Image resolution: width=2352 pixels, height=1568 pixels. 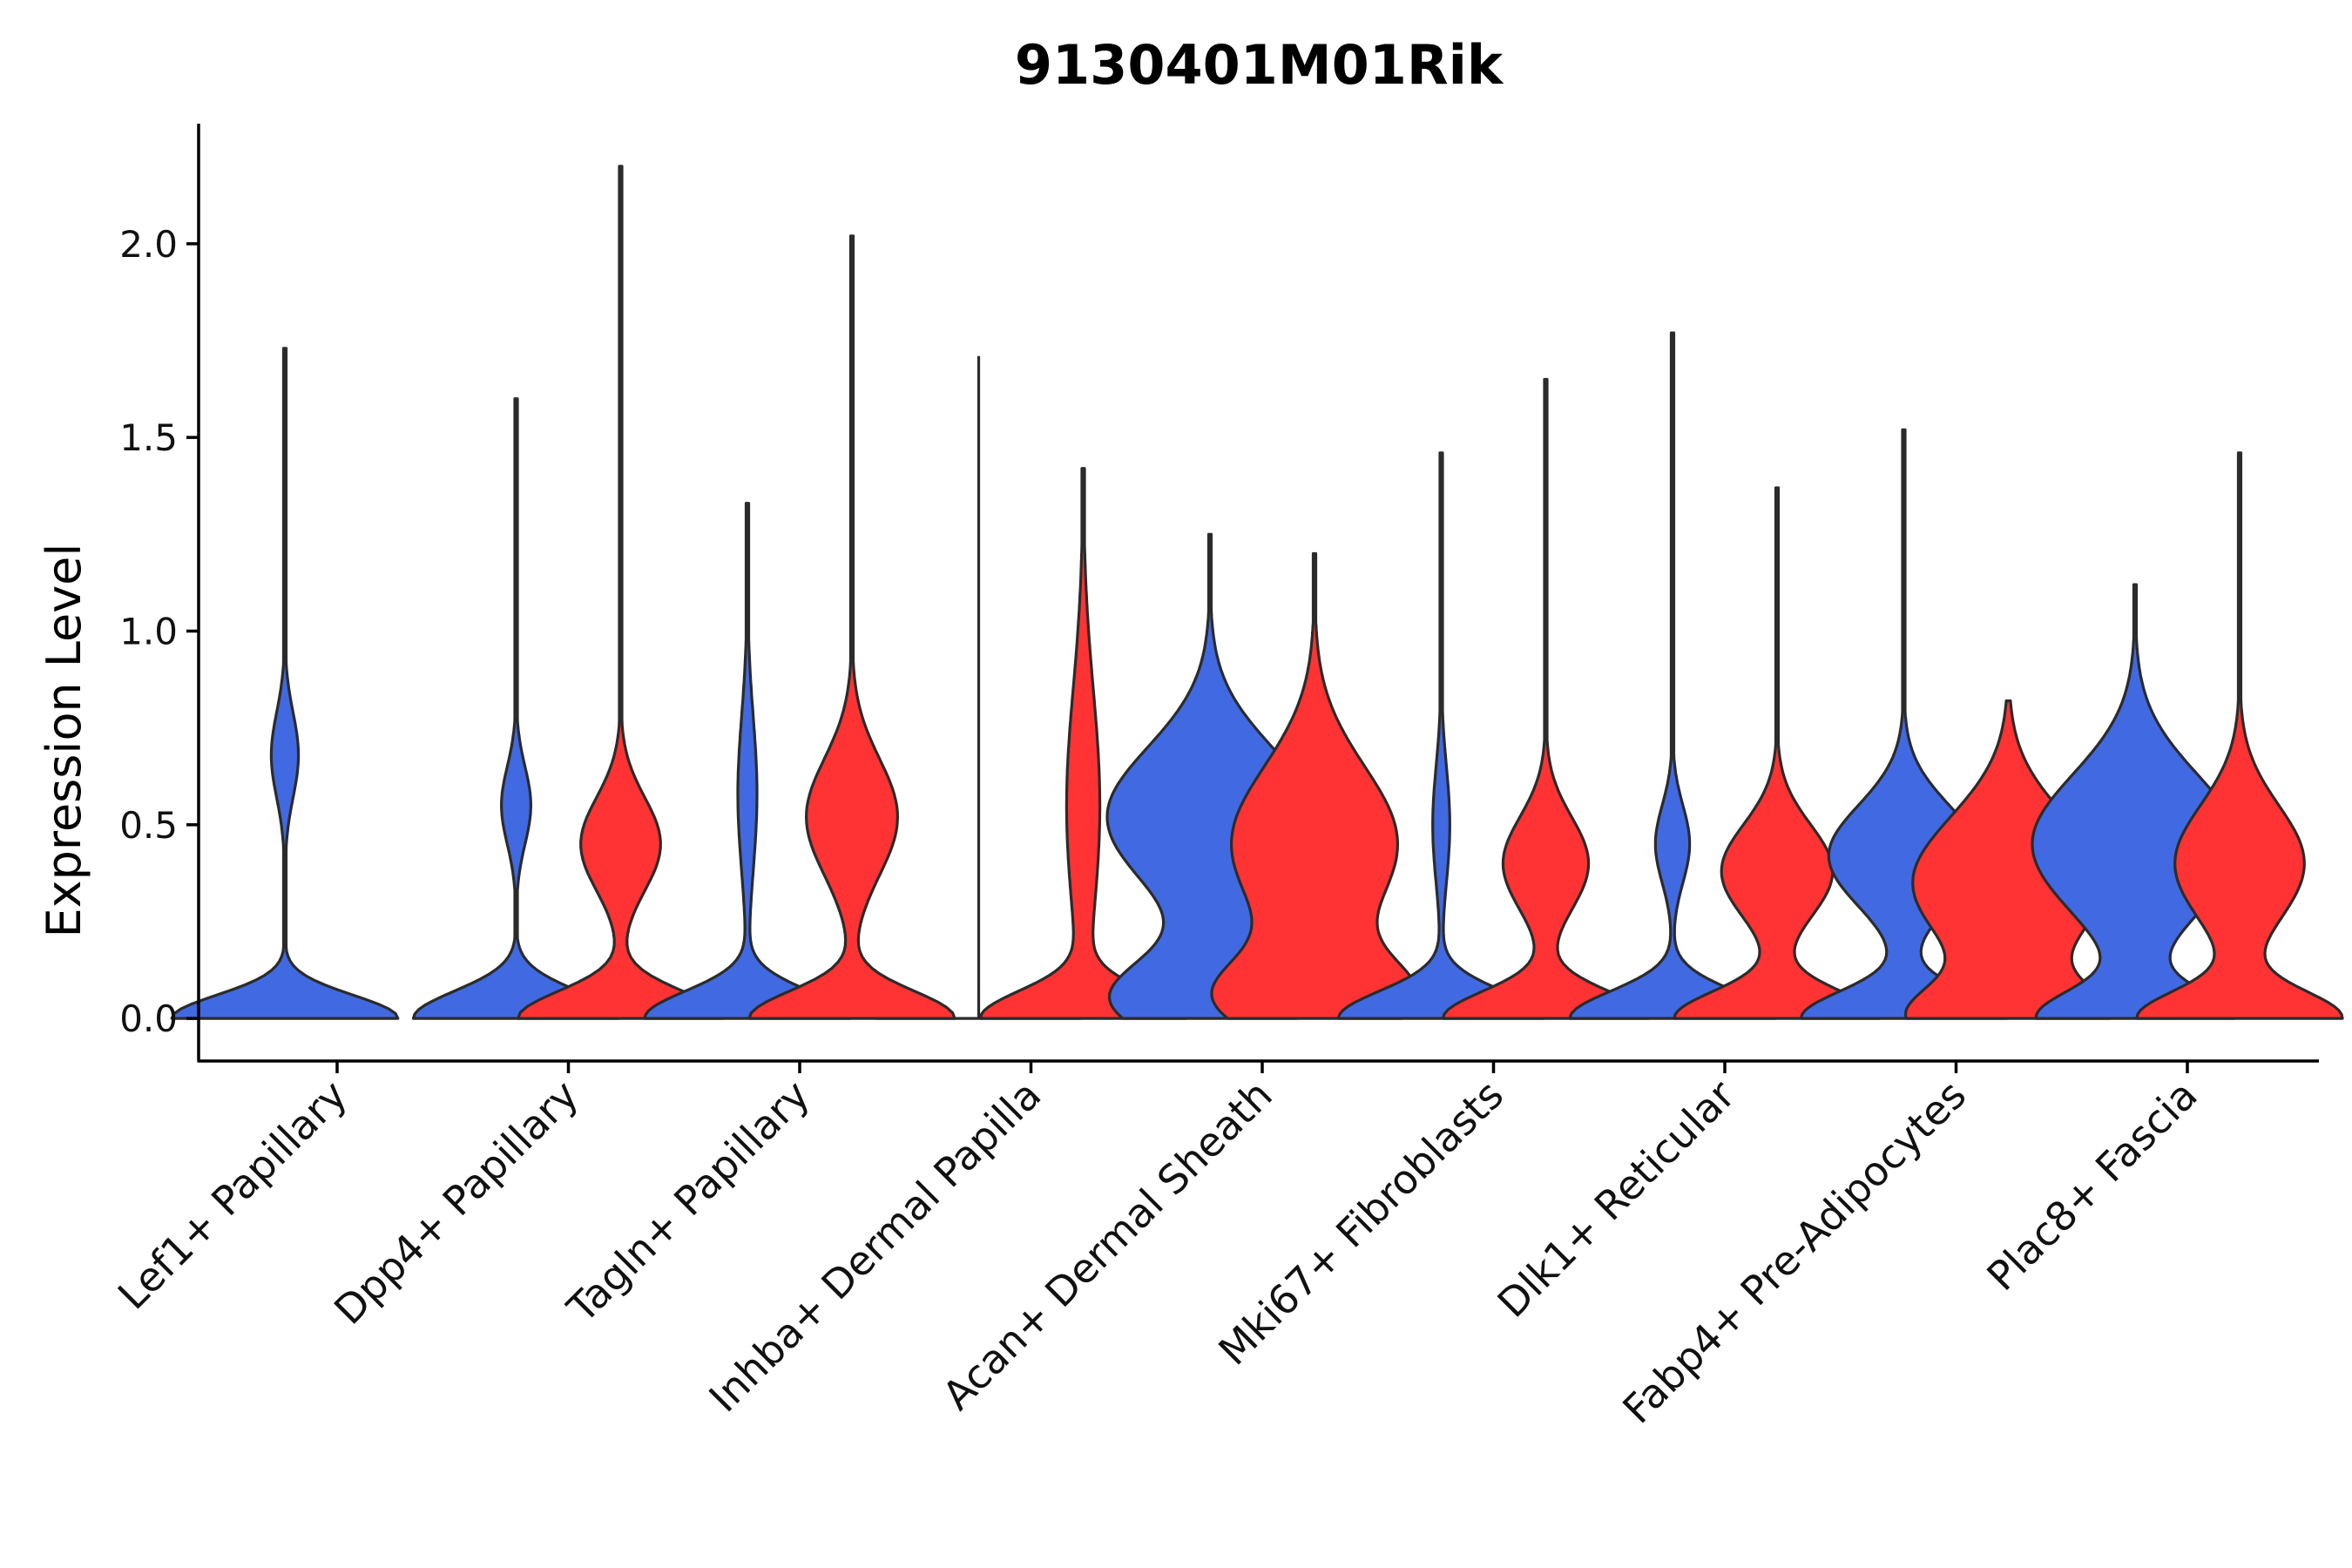 What do you see at coordinates (148, 1018) in the screenshot?
I see `y-tick-label: 0.0` at bounding box center [148, 1018].